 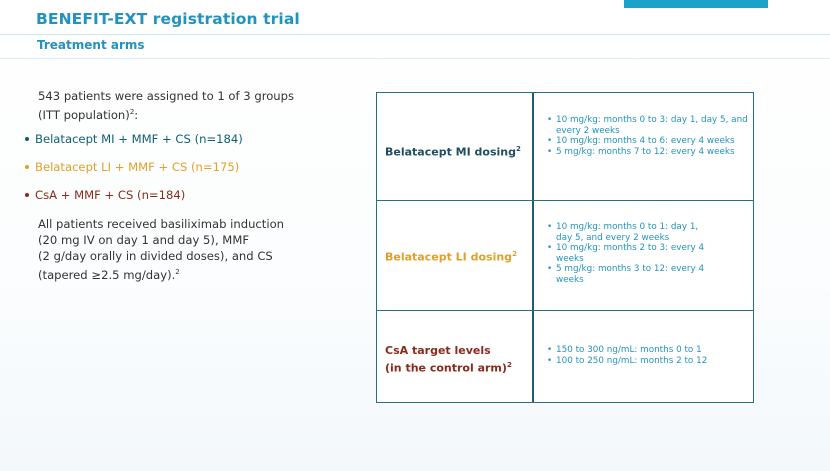 What do you see at coordinates (450, 152) in the screenshot?
I see `row-label-text: Belatacept MI dosing` at bounding box center [450, 152].